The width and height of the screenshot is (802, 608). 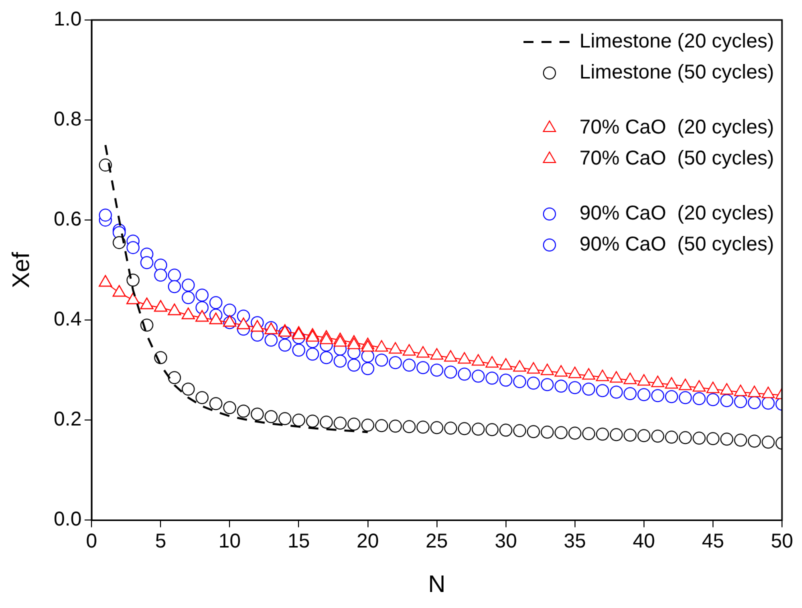 I want to click on legend-label: 90% CaO (50 cycles), so click(x=676, y=245).